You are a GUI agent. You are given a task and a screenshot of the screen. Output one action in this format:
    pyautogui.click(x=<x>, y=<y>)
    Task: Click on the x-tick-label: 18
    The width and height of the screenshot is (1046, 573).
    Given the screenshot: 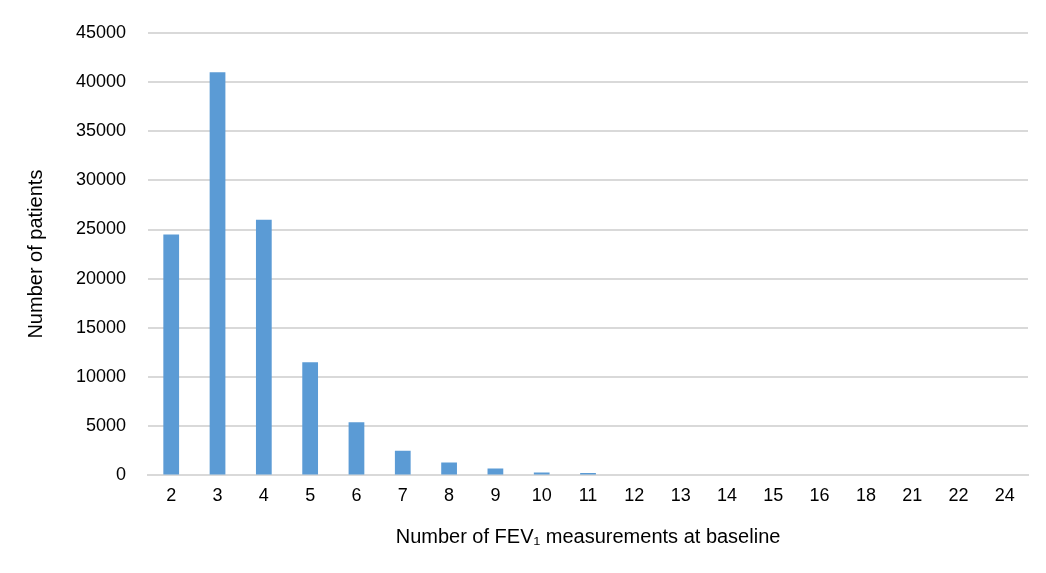 What is the action you would take?
    pyautogui.click(x=865, y=495)
    